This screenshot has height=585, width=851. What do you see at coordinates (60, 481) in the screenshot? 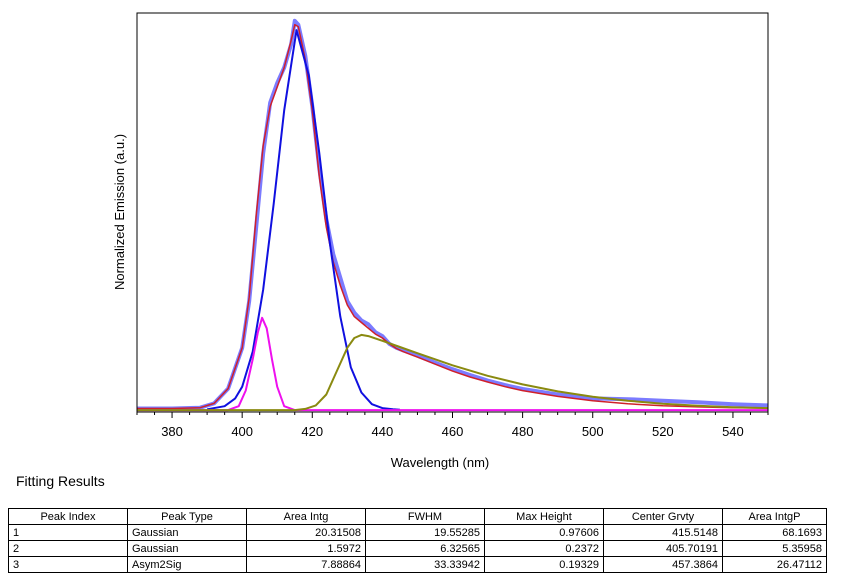
I see `fitting-results-title: Fitting Results` at bounding box center [60, 481].